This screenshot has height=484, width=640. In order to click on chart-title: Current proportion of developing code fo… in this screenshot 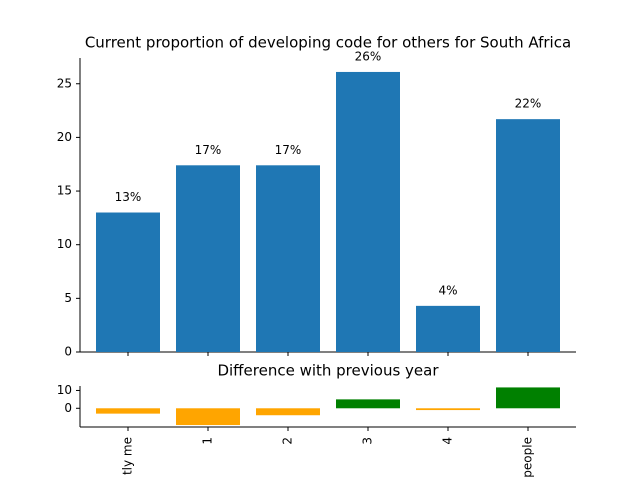, I will do `click(328, 43)`.